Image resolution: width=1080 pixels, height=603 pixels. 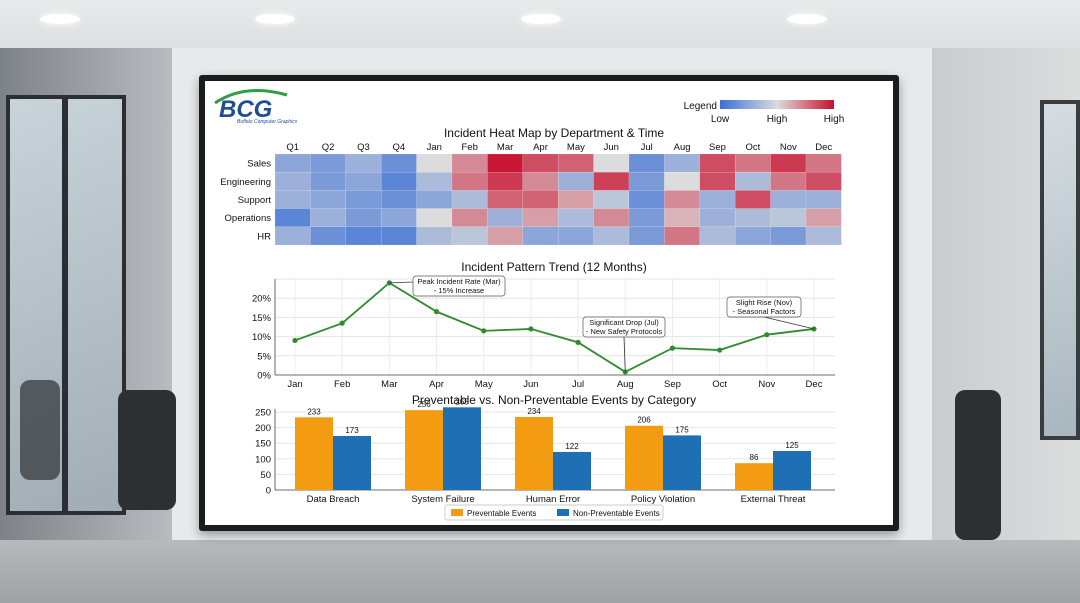 What do you see at coordinates (442, 499) in the screenshot?
I see `bar-category-label: System Failure` at bounding box center [442, 499].